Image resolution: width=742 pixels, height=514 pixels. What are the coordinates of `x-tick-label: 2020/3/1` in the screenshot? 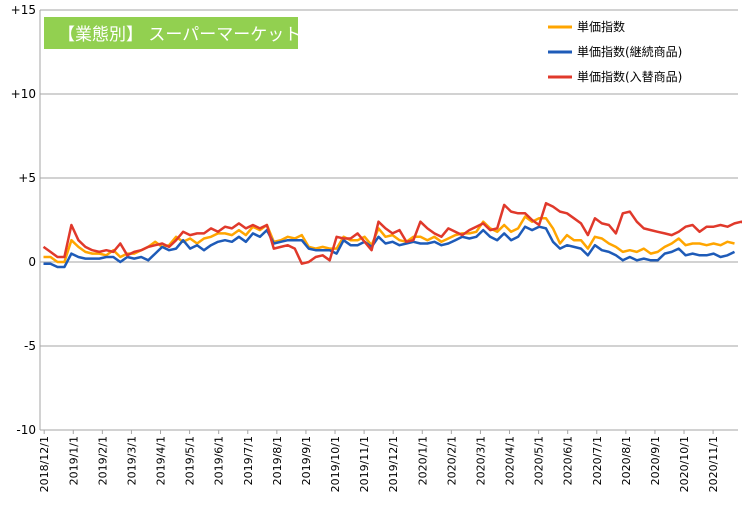 It's located at (480, 460).